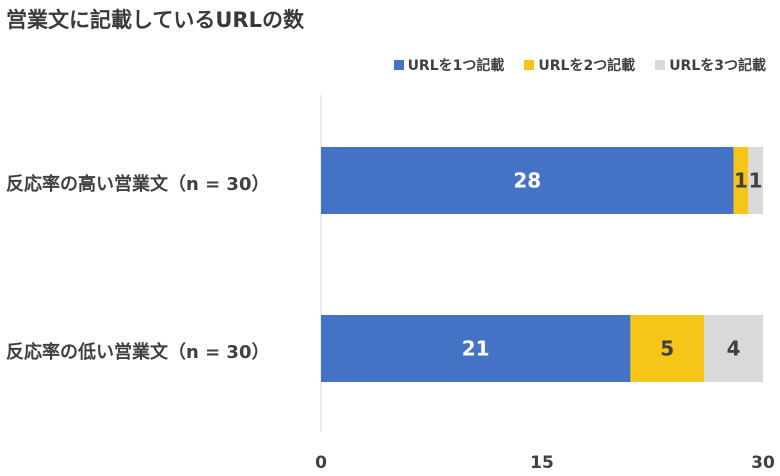 This screenshot has height=476, width=780. Describe the element at coordinates (542, 463) in the screenshot. I see `x-tick-label: 15` at that location.